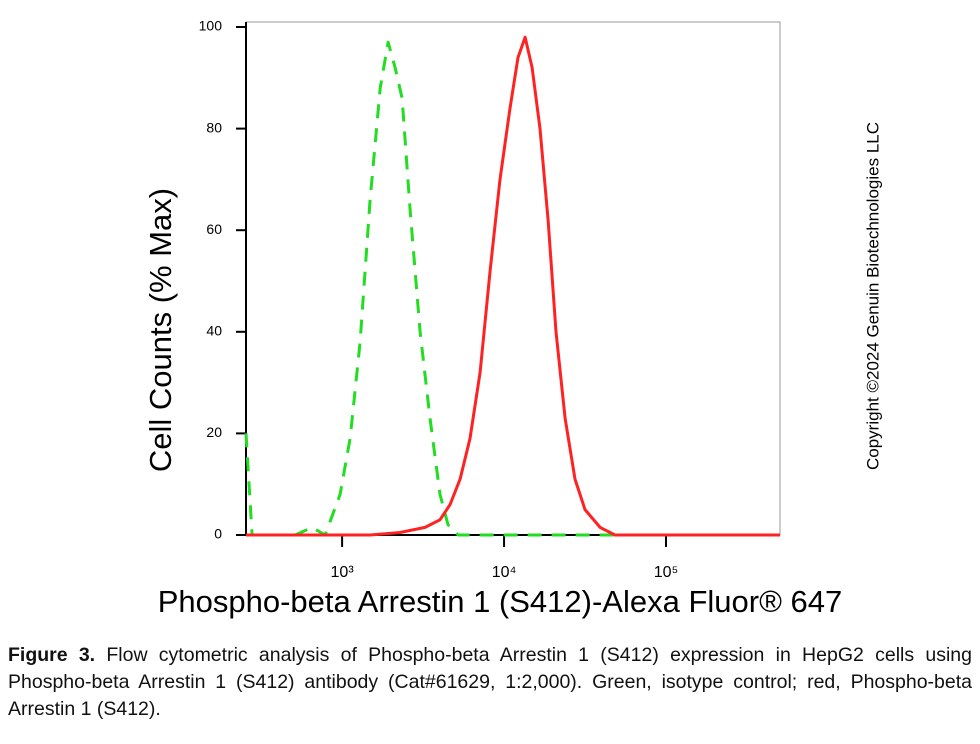  I want to click on y-tick-label: 80, so click(214, 127).